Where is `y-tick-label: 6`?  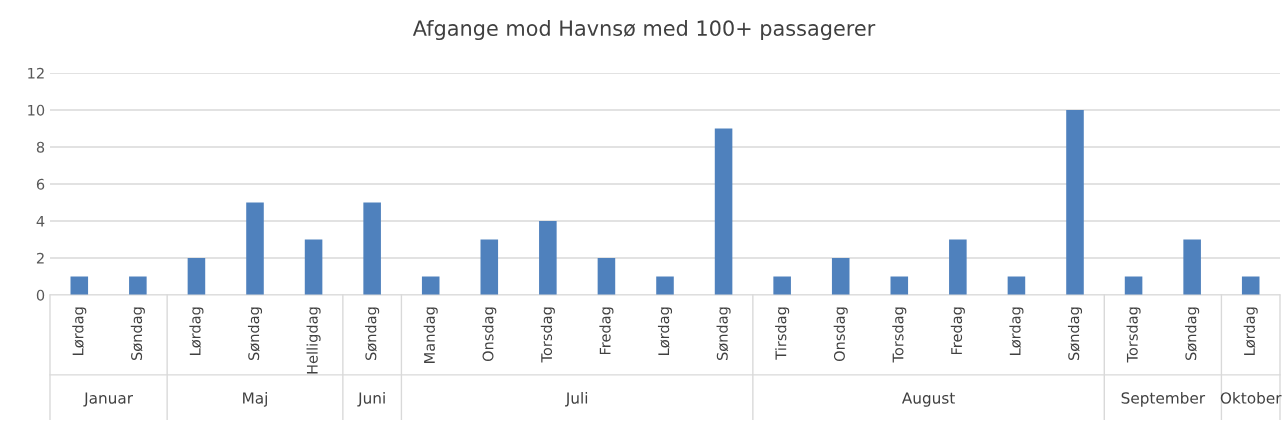
y-tick-label: 6 is located at coordinates (40, 184).